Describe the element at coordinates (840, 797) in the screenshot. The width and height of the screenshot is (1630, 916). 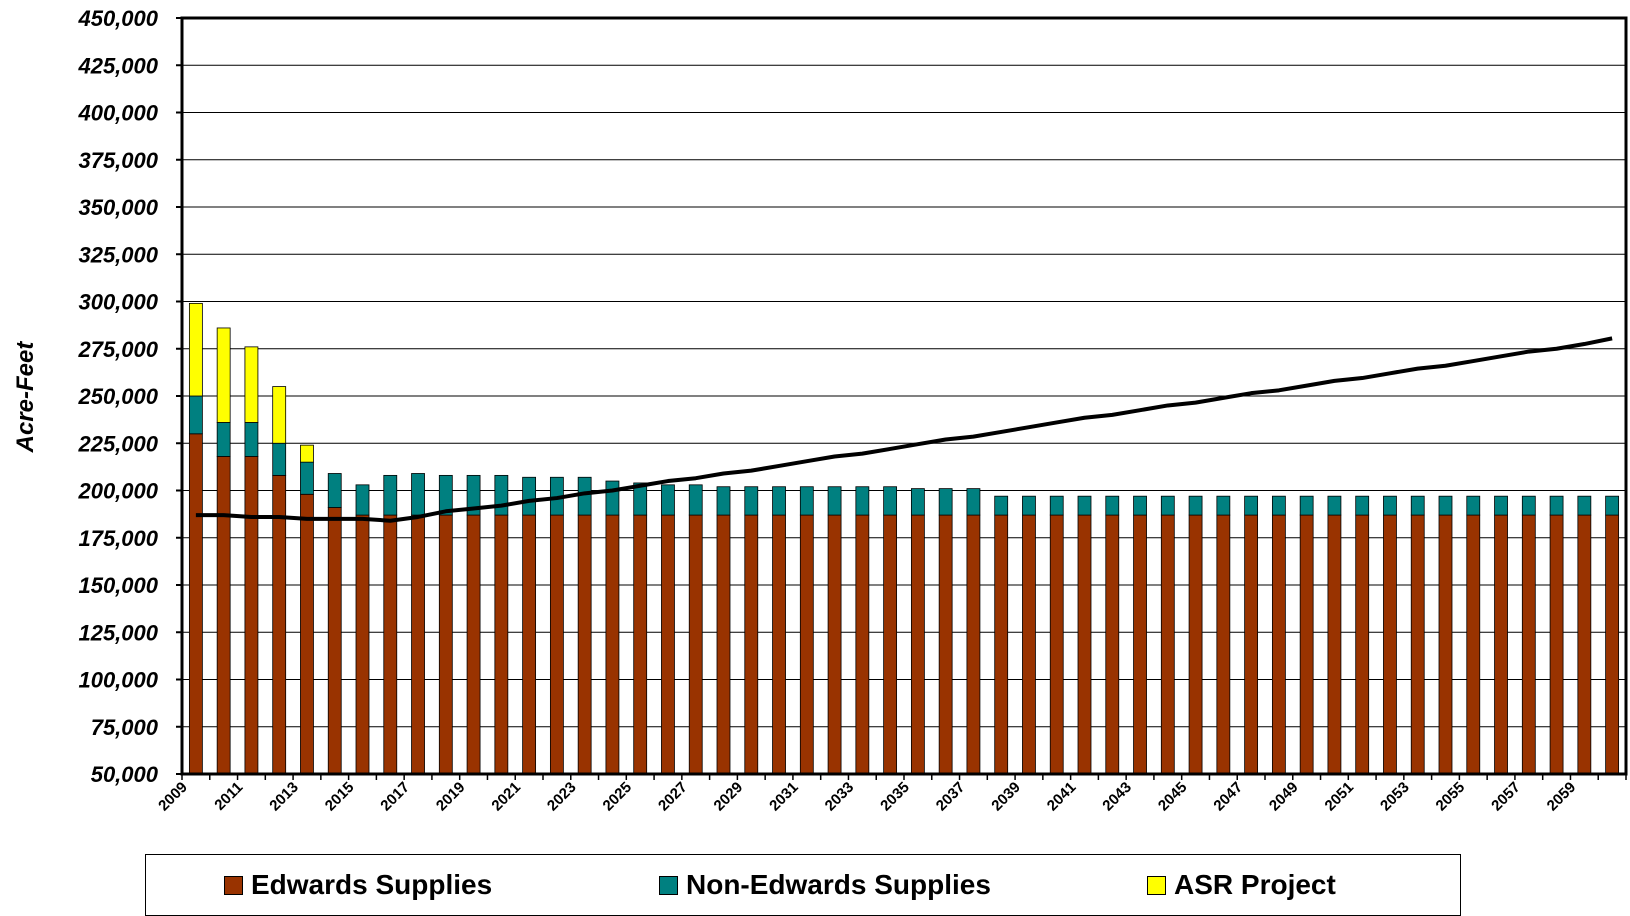
I see `x-tick-label: 2033` at that location.